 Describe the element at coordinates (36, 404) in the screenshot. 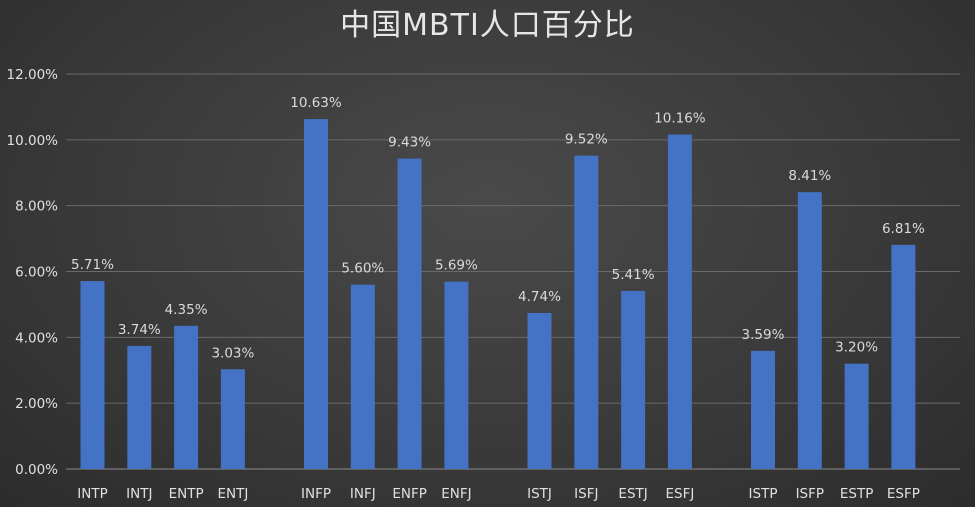

I see `y-tick-label: 2.00%` at that location.